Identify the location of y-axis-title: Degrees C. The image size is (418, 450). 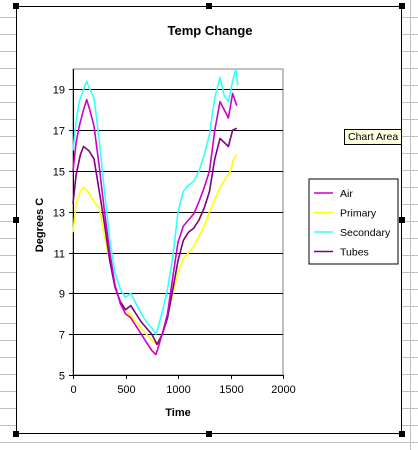
(40, 225).